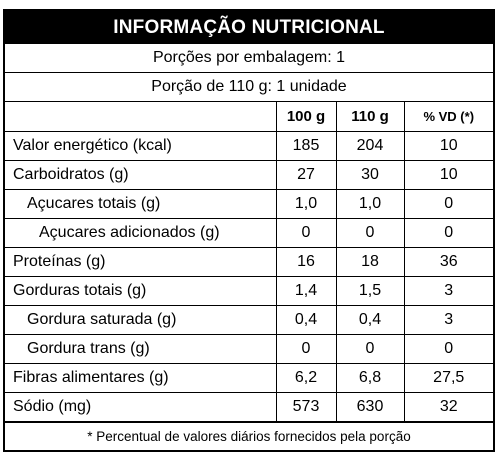  Describe the element at coordinates (306, 261) in the screenshot. I see `value-100g: 16` at that location.